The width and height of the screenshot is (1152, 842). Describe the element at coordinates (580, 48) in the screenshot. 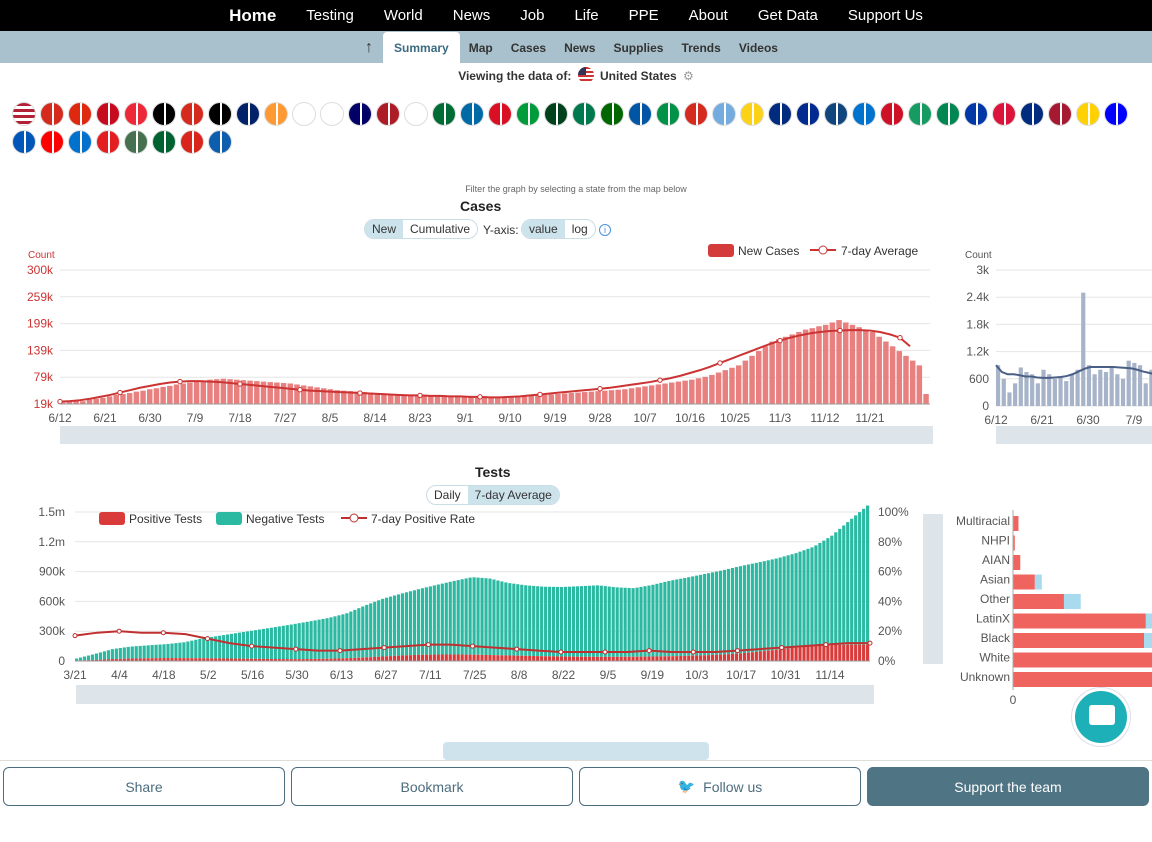

I see `tab-news: News` at that location.